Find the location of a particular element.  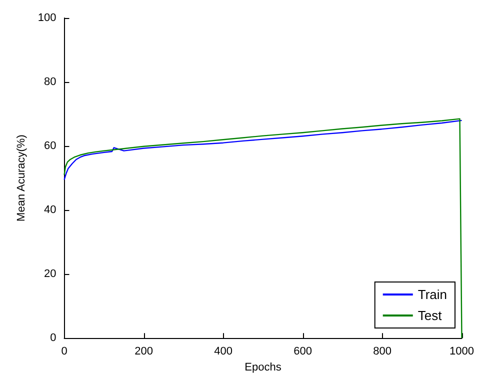

y-tick-label: 100 is located at coordinates (47, 18).